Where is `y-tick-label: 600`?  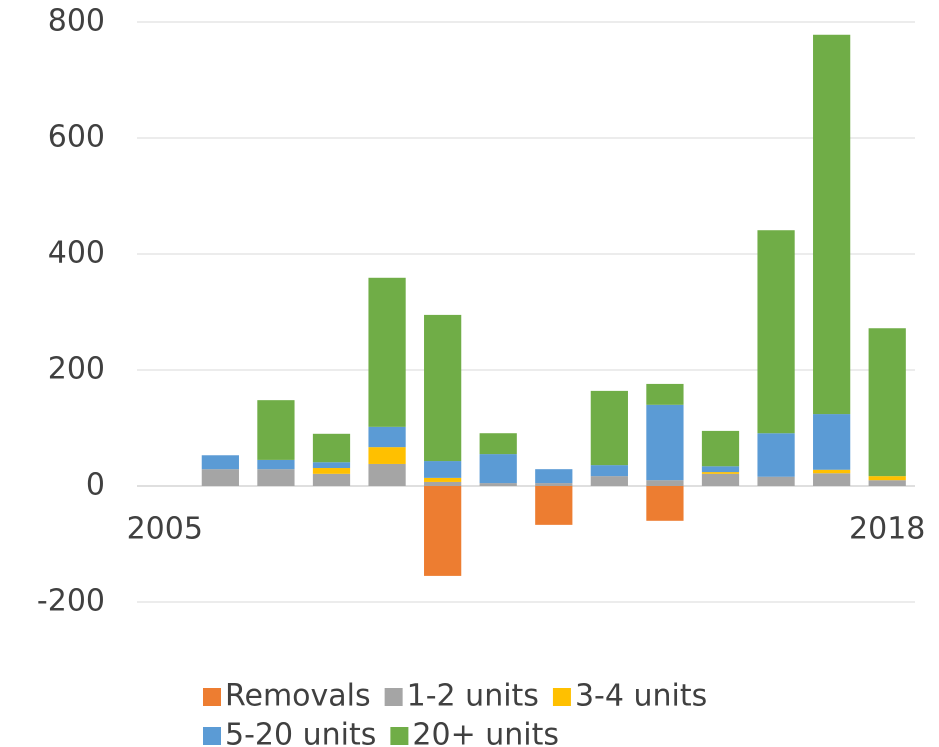
y-tick-label: 600 is located at coordinates (76, 137).